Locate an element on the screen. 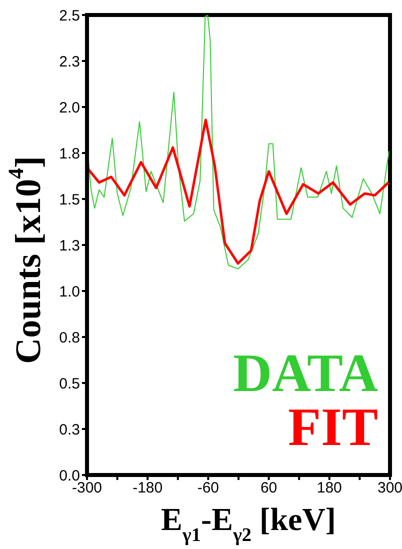  y-tick-label: 1.5 is located at coordinates (69, 199).